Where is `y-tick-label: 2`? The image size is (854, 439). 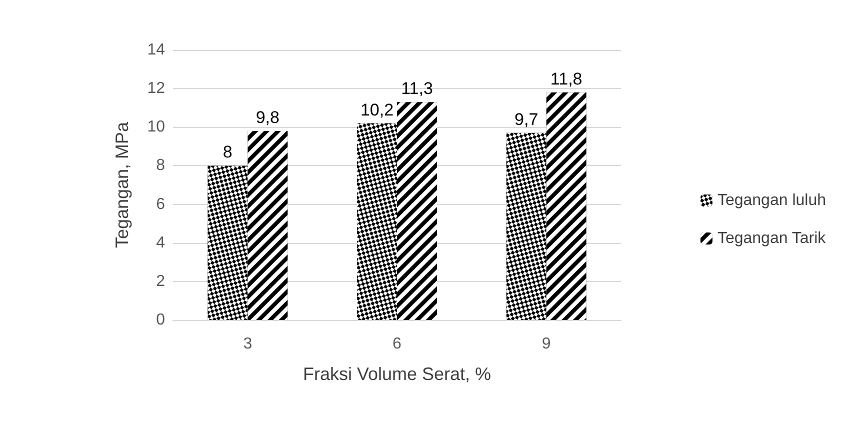 y-tick-label: 2 is located at coordinates (161, 281).